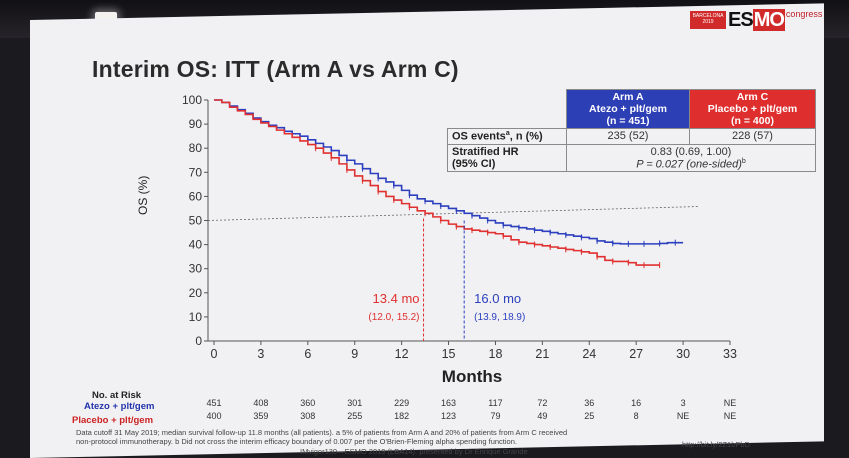 Image resolution: width=849 pixels, height=458 pixels. What do you see at coordinates (198, 341) in the screenshot?
I see `y-tick-label: 0` at bounding box center [198, 341].